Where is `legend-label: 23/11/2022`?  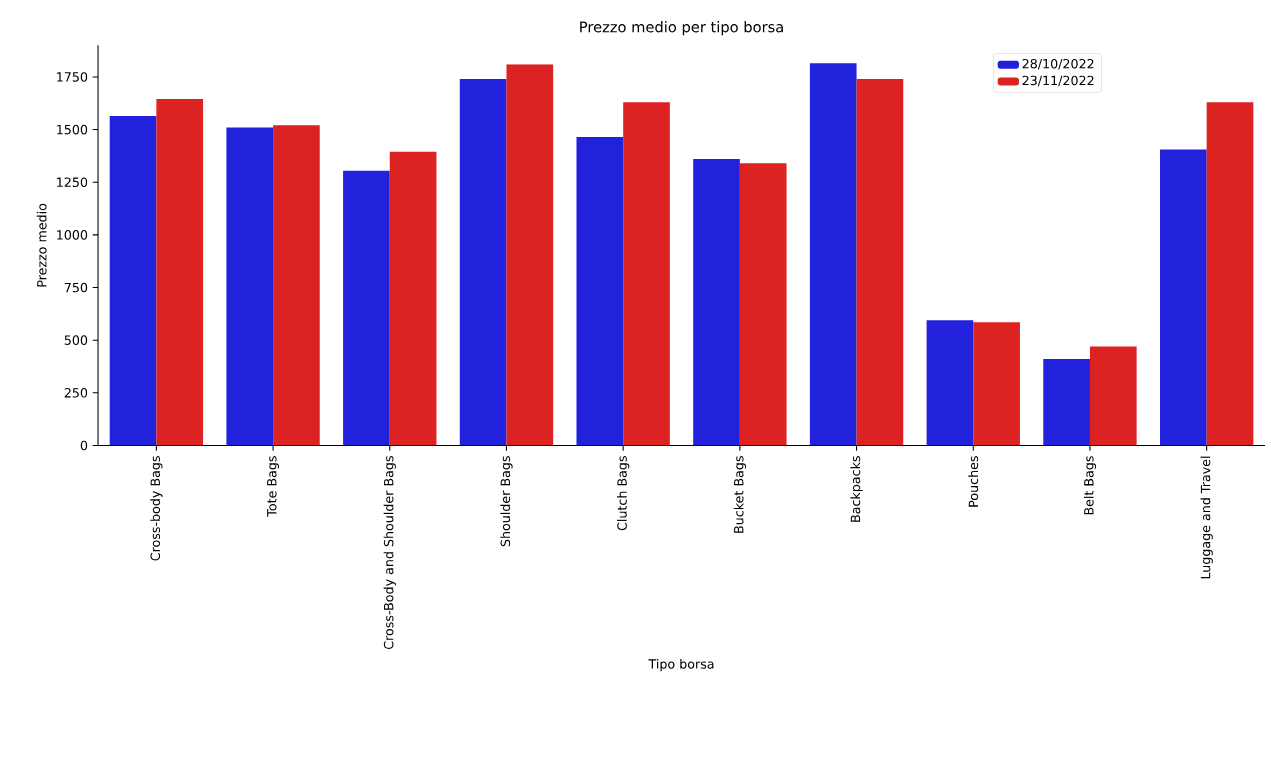 legend-label: 23/11/2022 is located at coordinates (1058, 81).